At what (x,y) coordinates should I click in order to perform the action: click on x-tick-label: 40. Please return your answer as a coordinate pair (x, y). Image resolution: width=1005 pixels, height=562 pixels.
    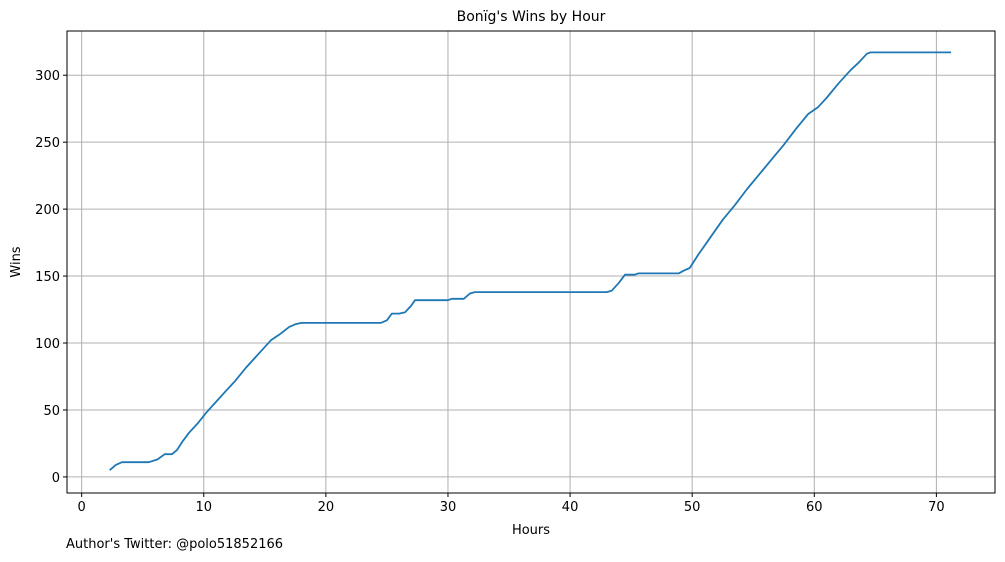
    Looking at the image, I should click on (570, 507).